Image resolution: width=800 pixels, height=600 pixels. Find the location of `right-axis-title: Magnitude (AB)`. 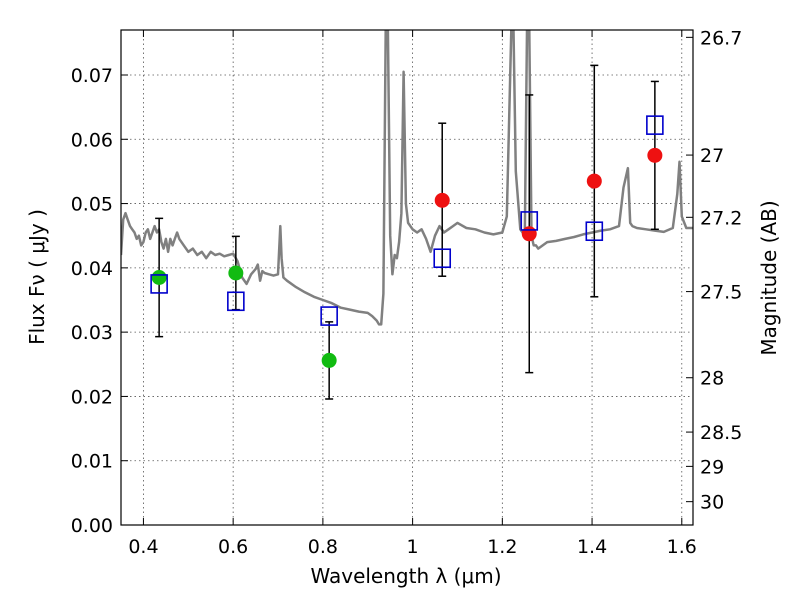

right-axis-title: Magnitude (AB) is located at coordinates (769, 277).